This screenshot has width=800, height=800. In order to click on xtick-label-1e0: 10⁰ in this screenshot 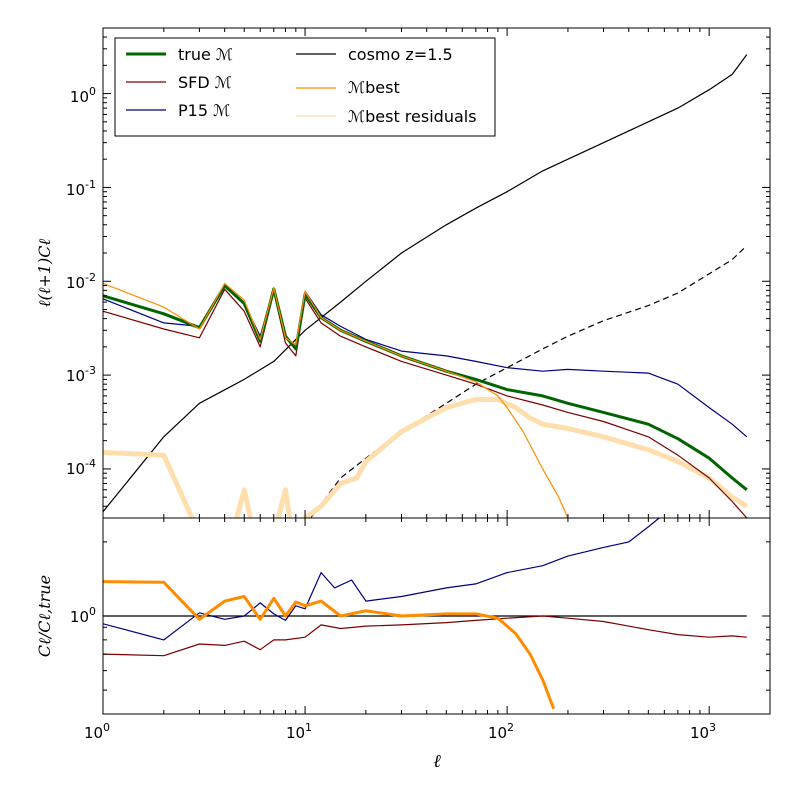, I will do `click(97, 731)`.